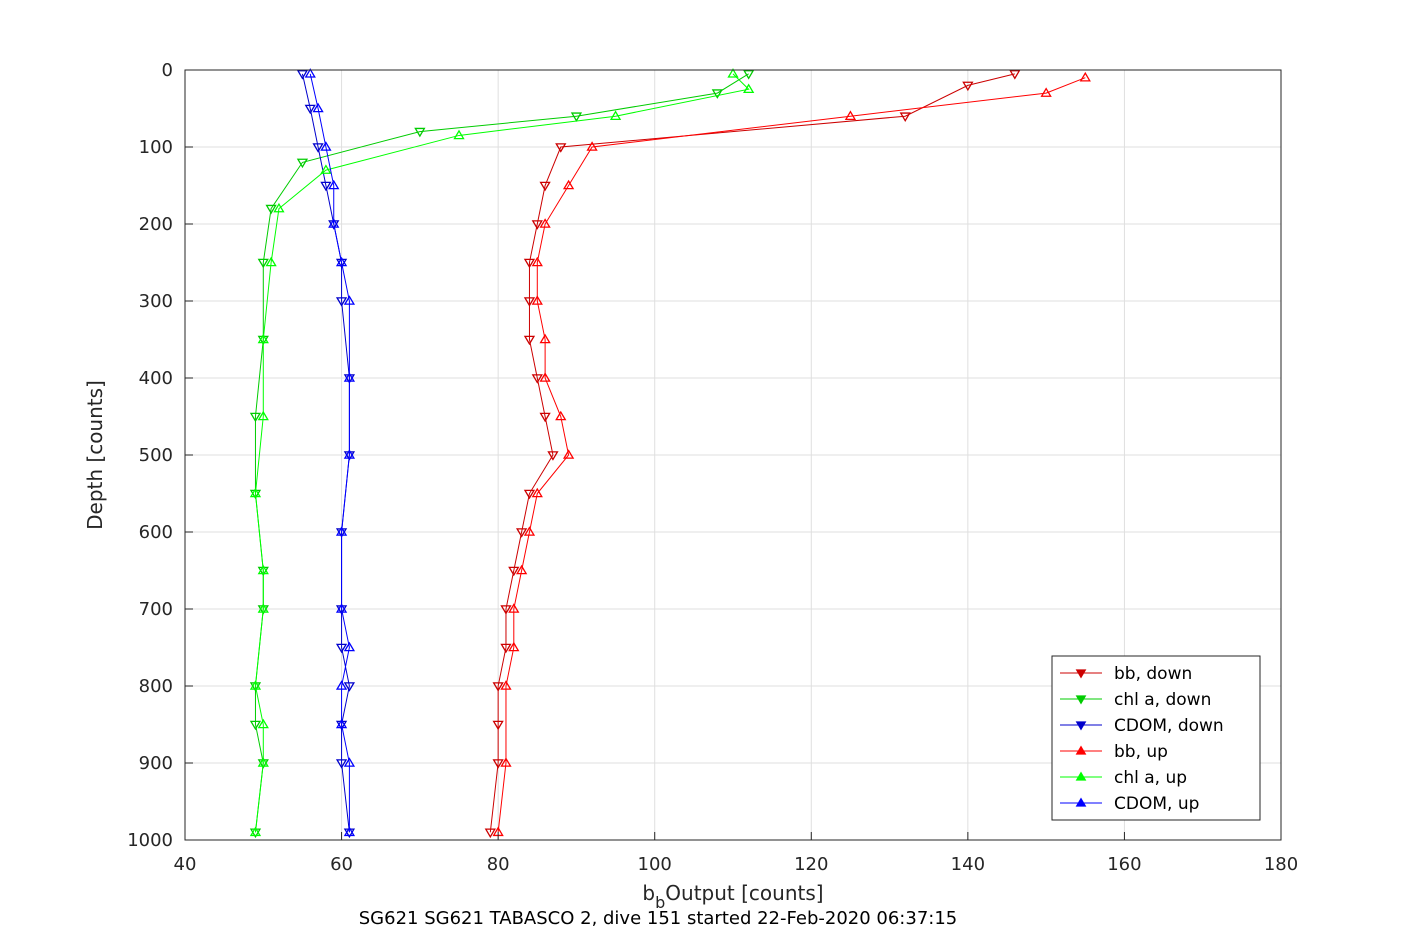 The image size is (1417, 945). I want to click on legend-label: CDOM, up, so click(1156, 804).